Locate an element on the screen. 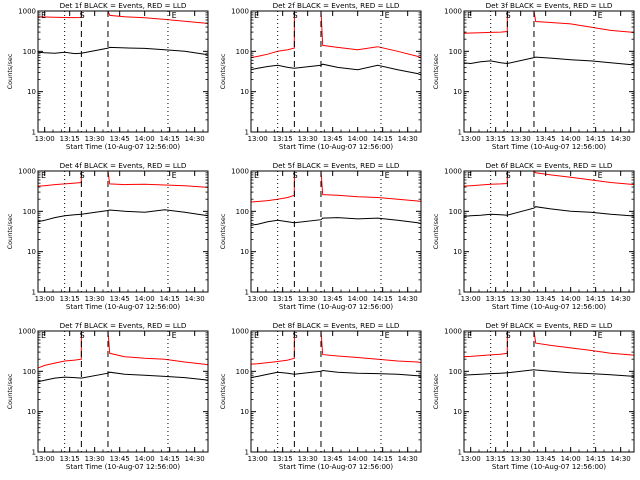 This screenshot has width=640, height=480. chart-title: Det 3f BLACK = Events, RED = LLD is located at coordinates (549, 5).